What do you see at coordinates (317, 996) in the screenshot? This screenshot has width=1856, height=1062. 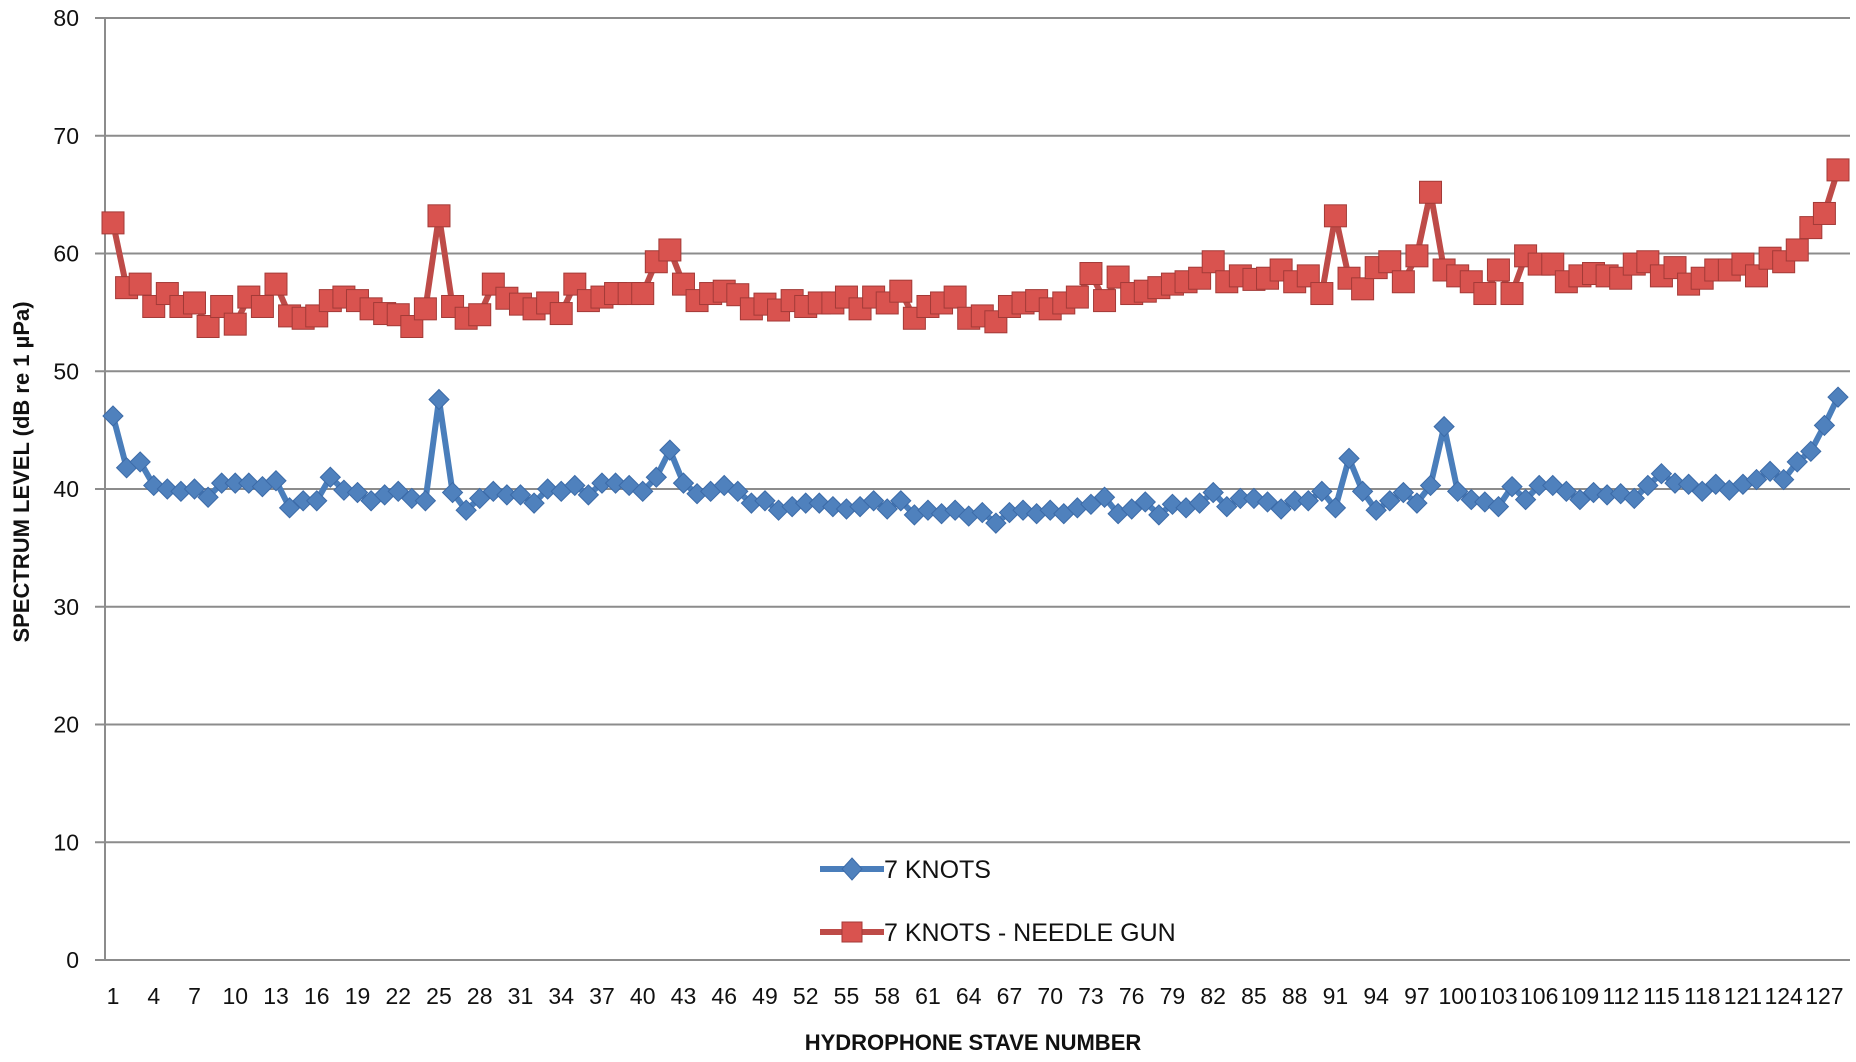 I see `x-tick-label: 16` at bounding box center [317, 996].